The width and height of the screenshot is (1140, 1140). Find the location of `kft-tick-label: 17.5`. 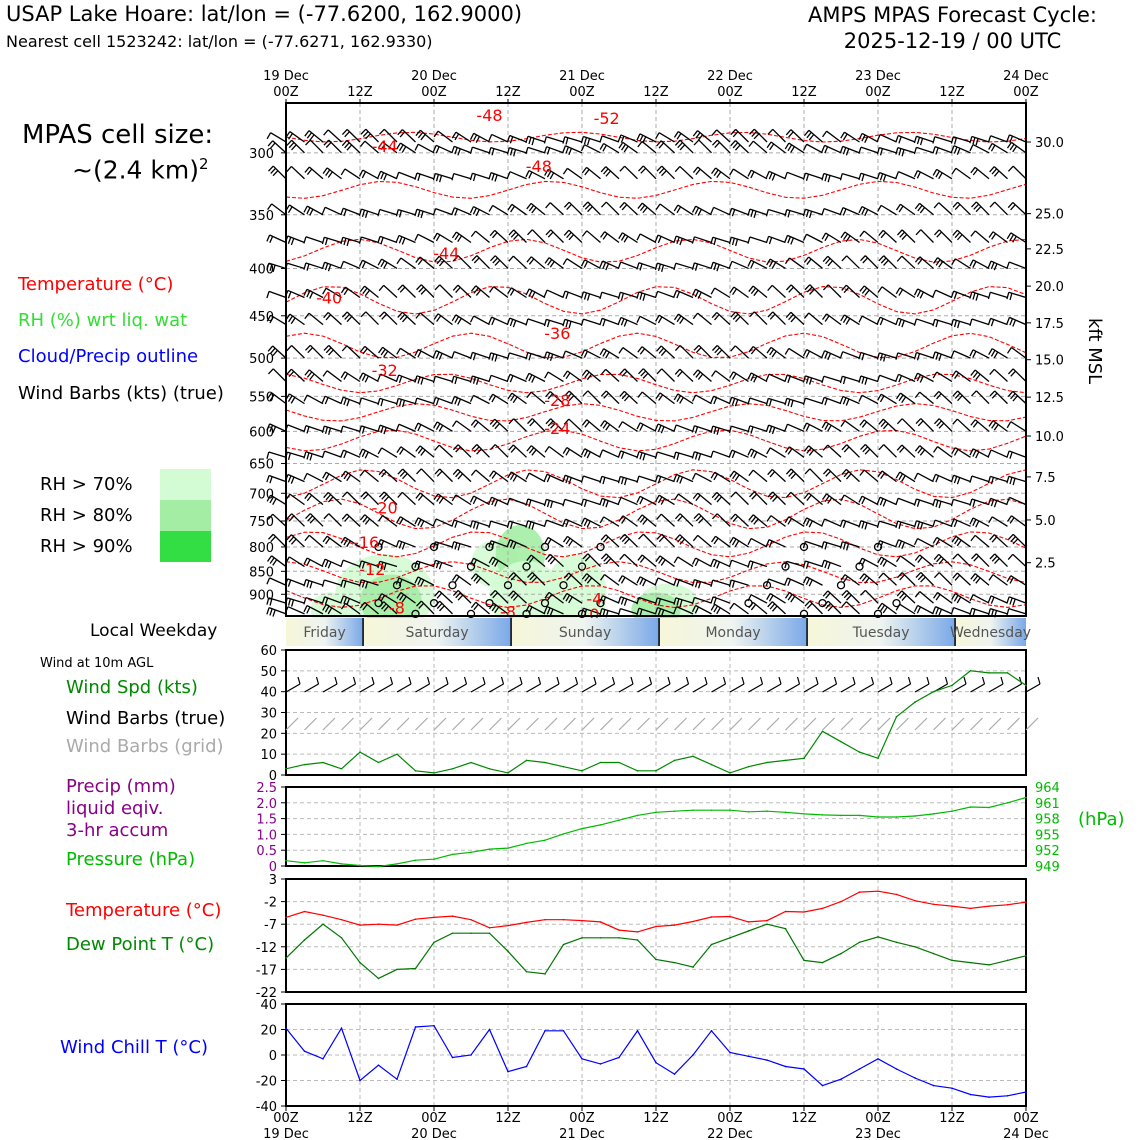

kft-tick-label: 17.5 is located at coordinates (1049, 324).